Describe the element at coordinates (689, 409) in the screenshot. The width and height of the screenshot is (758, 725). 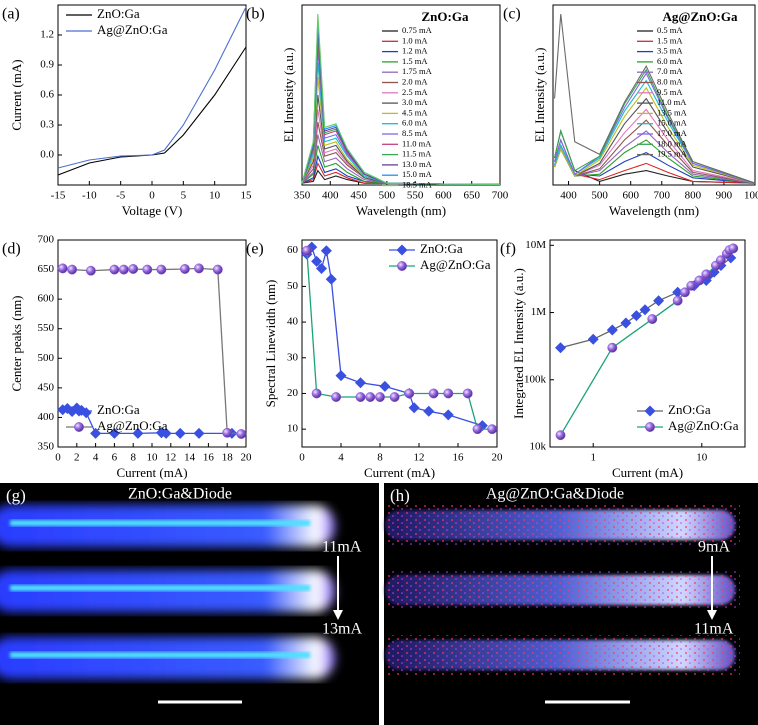
I see `legend-label: ZnO:Ga` at that location.